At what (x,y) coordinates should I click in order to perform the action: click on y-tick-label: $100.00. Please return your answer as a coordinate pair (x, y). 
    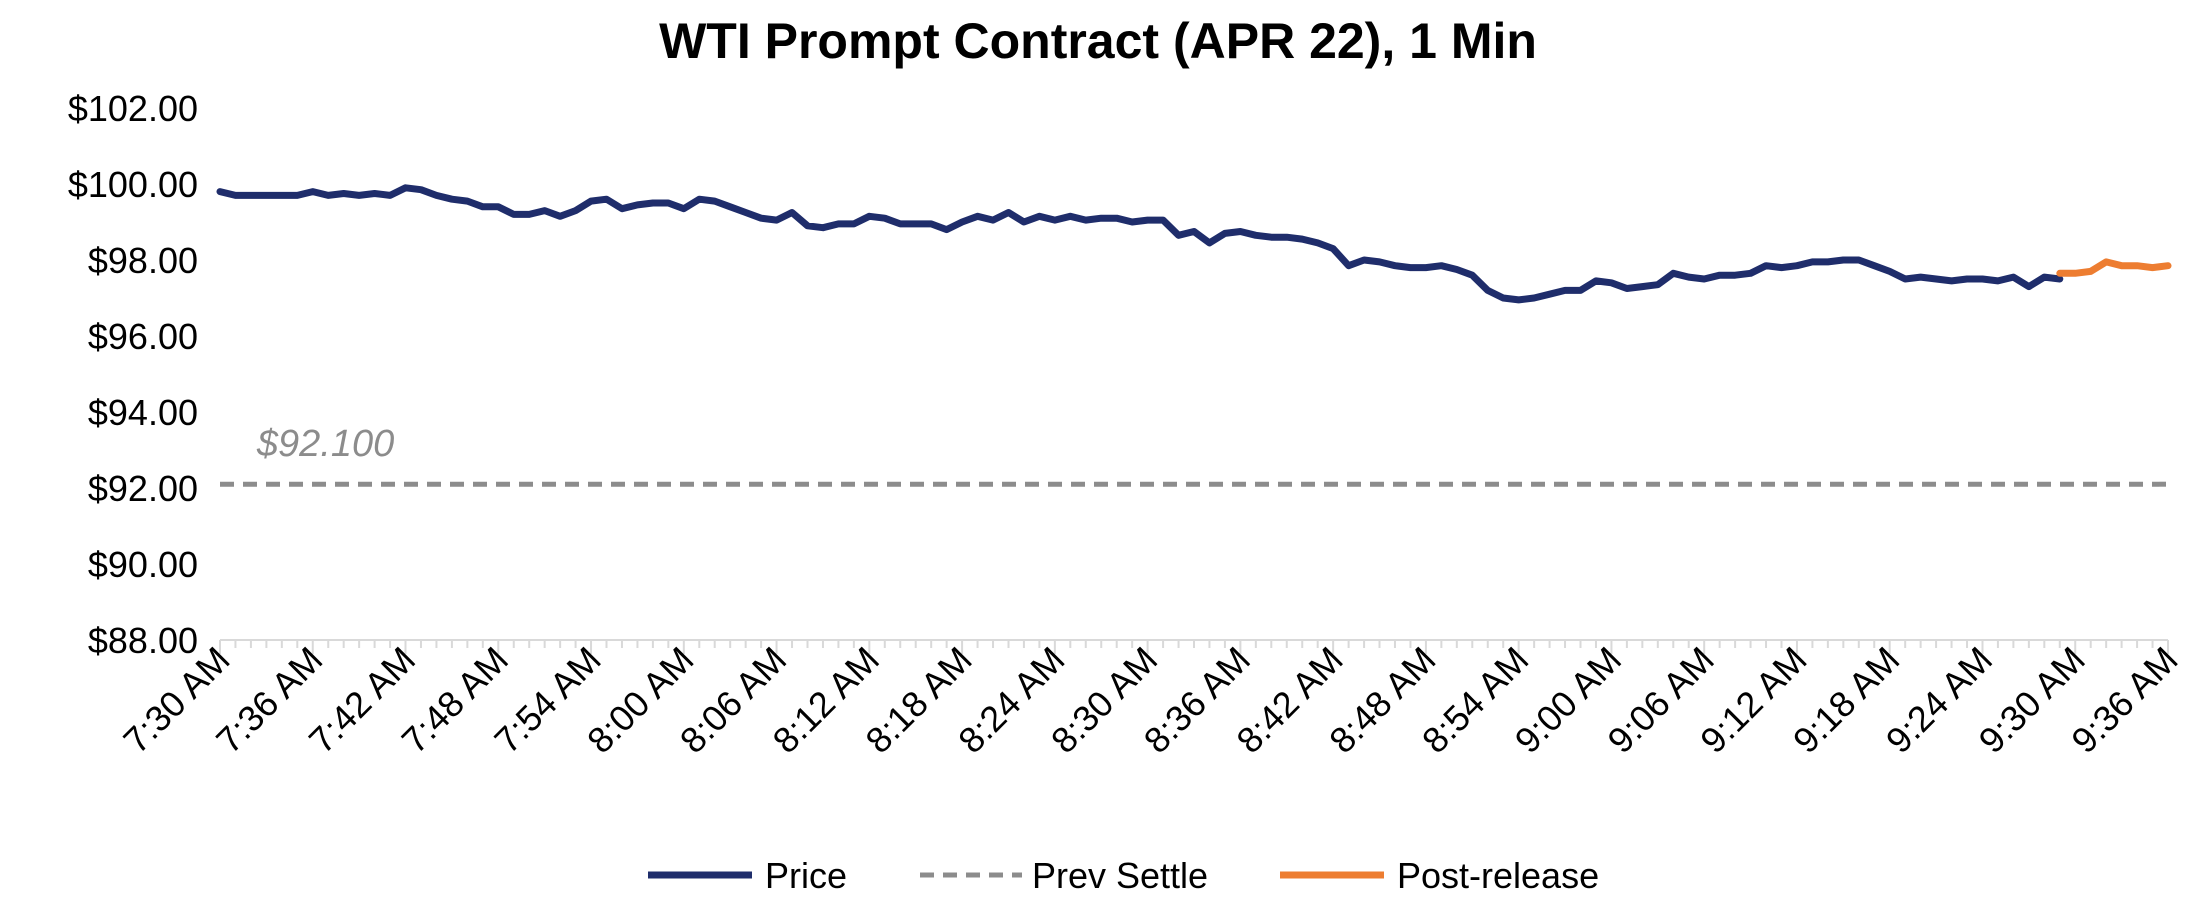
    Looking at the image, I should click on (133, 184).